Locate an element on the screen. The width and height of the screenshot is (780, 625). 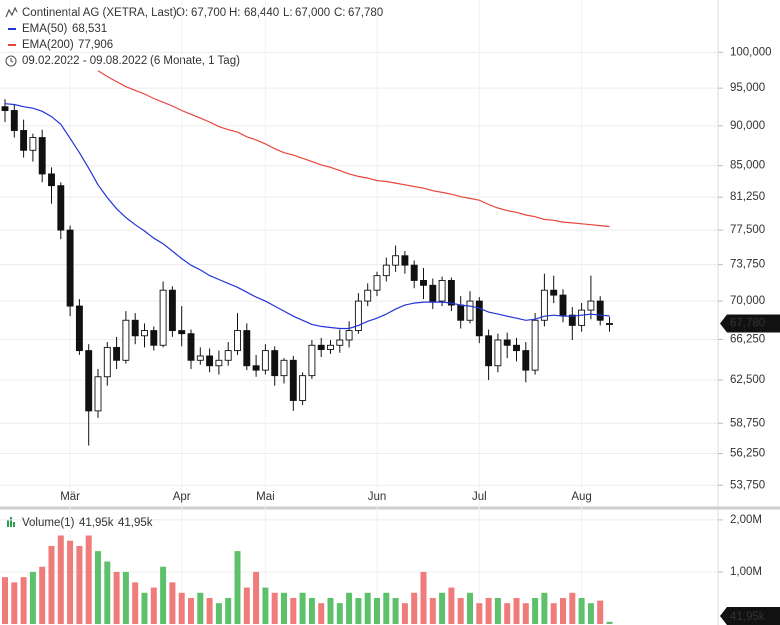
volume-icon is located at coordinates (11, 522).